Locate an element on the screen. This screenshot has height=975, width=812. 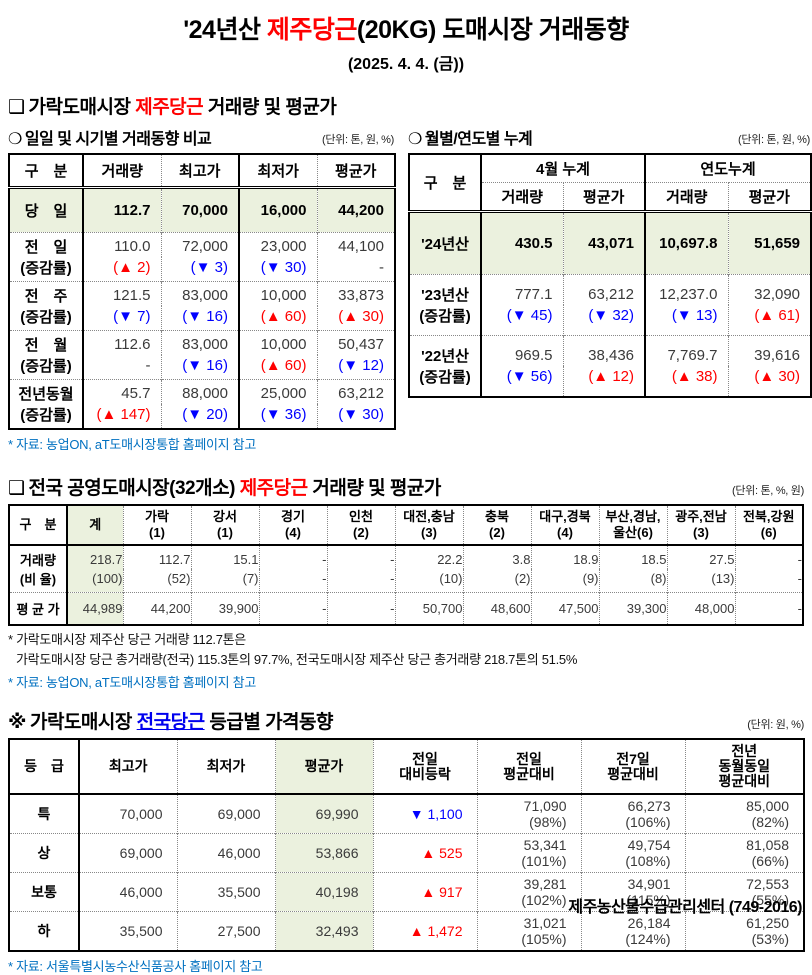
section3-heading: ※ 가락도매시장 전국당근 등급별 가격동향 is located at coordinates (171, 720).